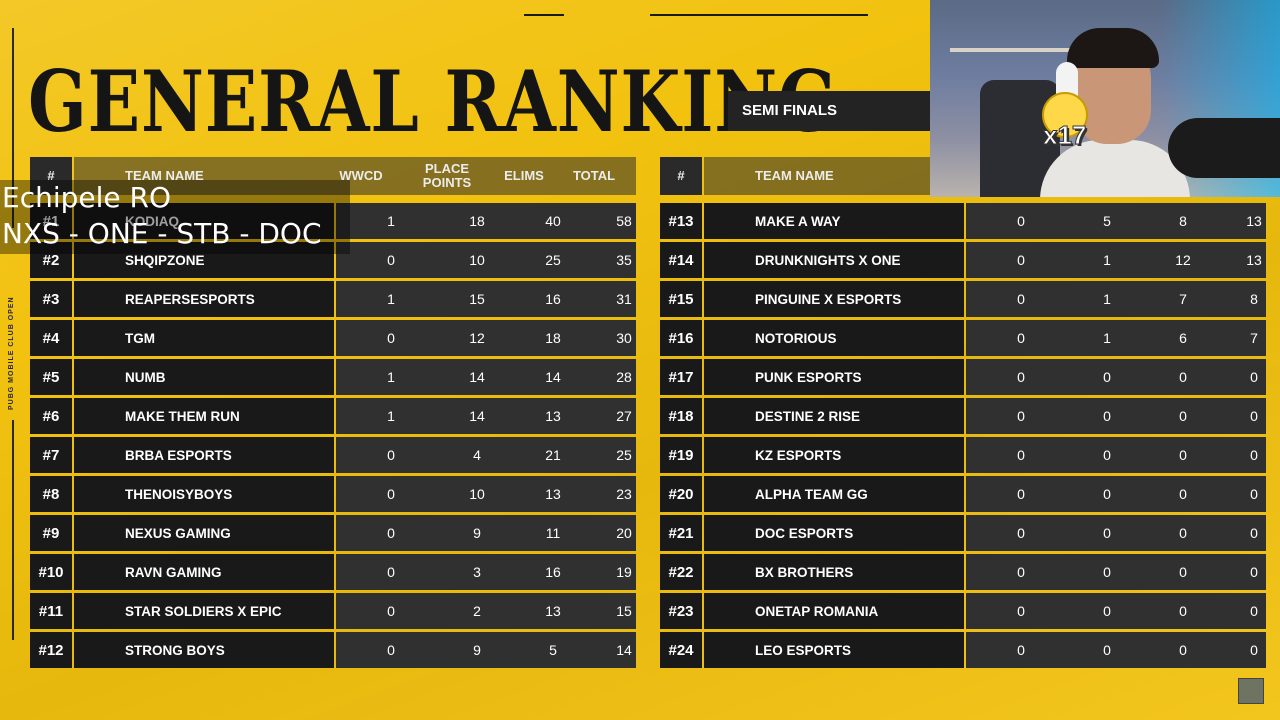 This screenshot has height=720, width=1280. Describe the element at coordinates (829, 111) in the screenshot. I see `stage-badge: SEMI FINALS` at that location.